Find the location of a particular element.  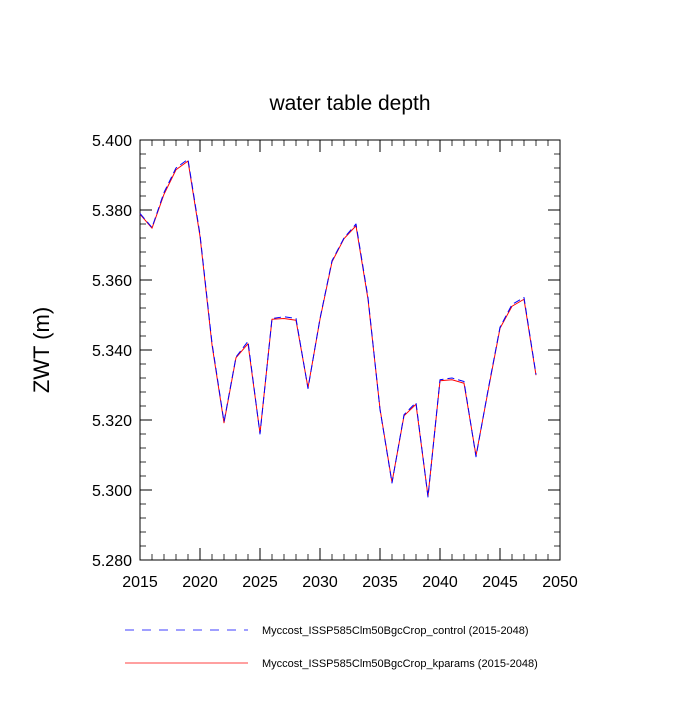

x-tick-label: 2040 is located at coordinates (440, 582).